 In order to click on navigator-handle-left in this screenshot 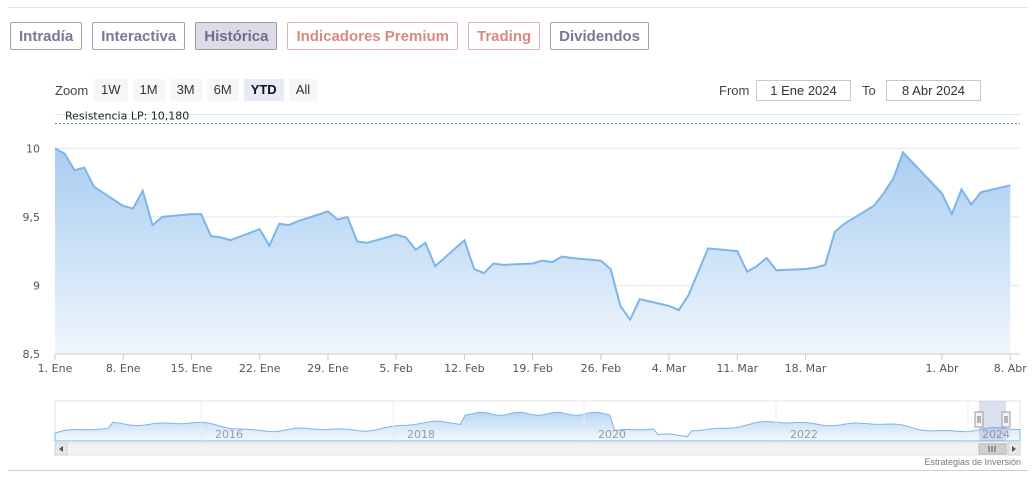, I will do `click(979, 419)`.